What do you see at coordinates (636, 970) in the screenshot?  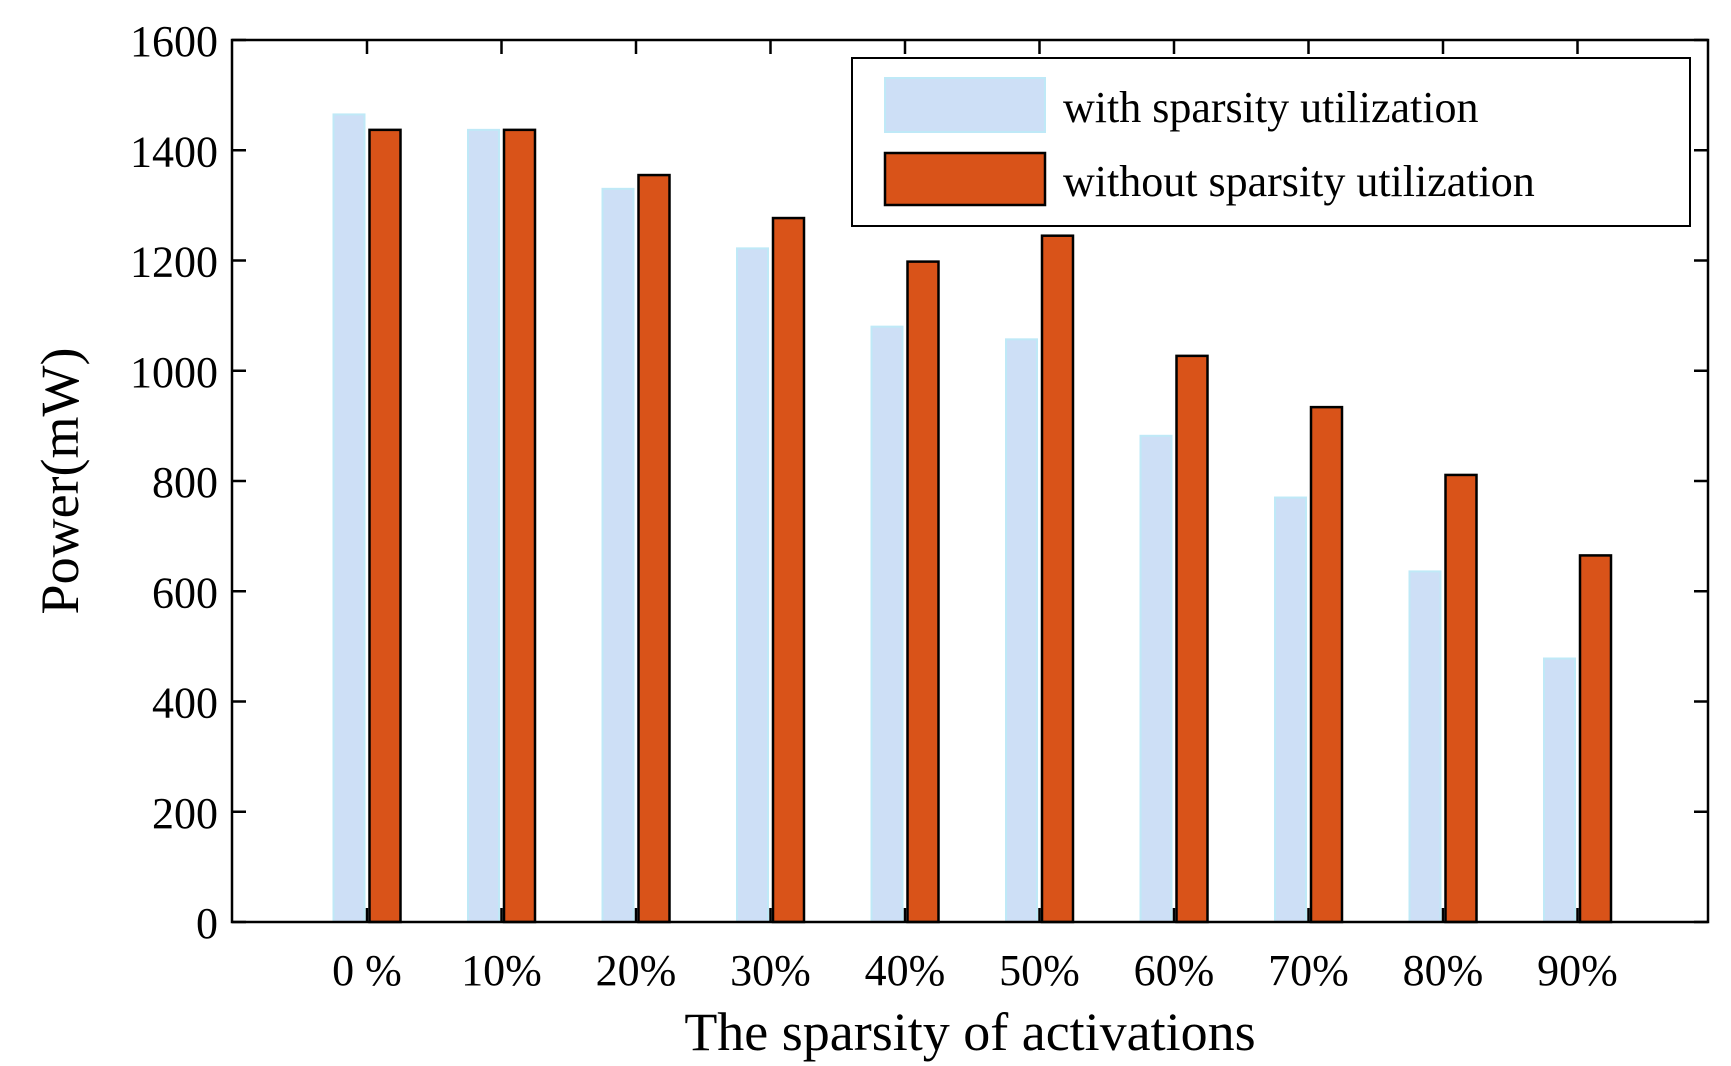 I see `x-tick-label: 20%` at bounding box center [636, 970].